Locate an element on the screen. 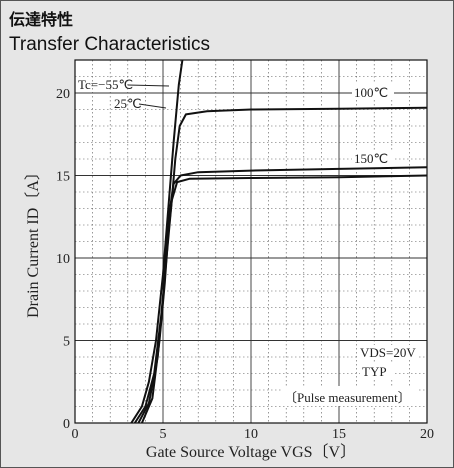 This screenshot has height=468, width=454. leader-line-minus55 is located at coordinates (148, 85).